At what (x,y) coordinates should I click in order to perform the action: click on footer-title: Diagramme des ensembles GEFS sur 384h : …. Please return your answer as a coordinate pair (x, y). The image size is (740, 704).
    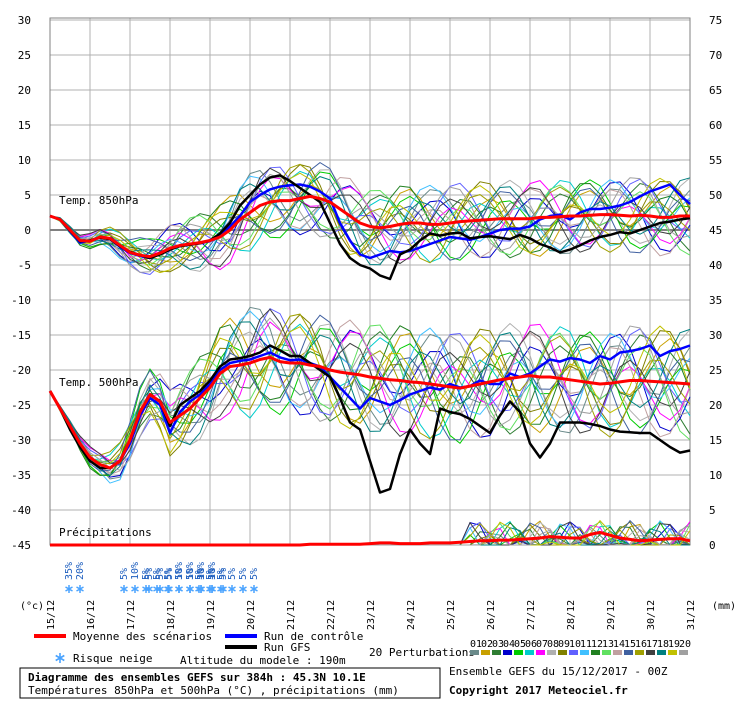
    Looking at the image, I should click on (197, 677).